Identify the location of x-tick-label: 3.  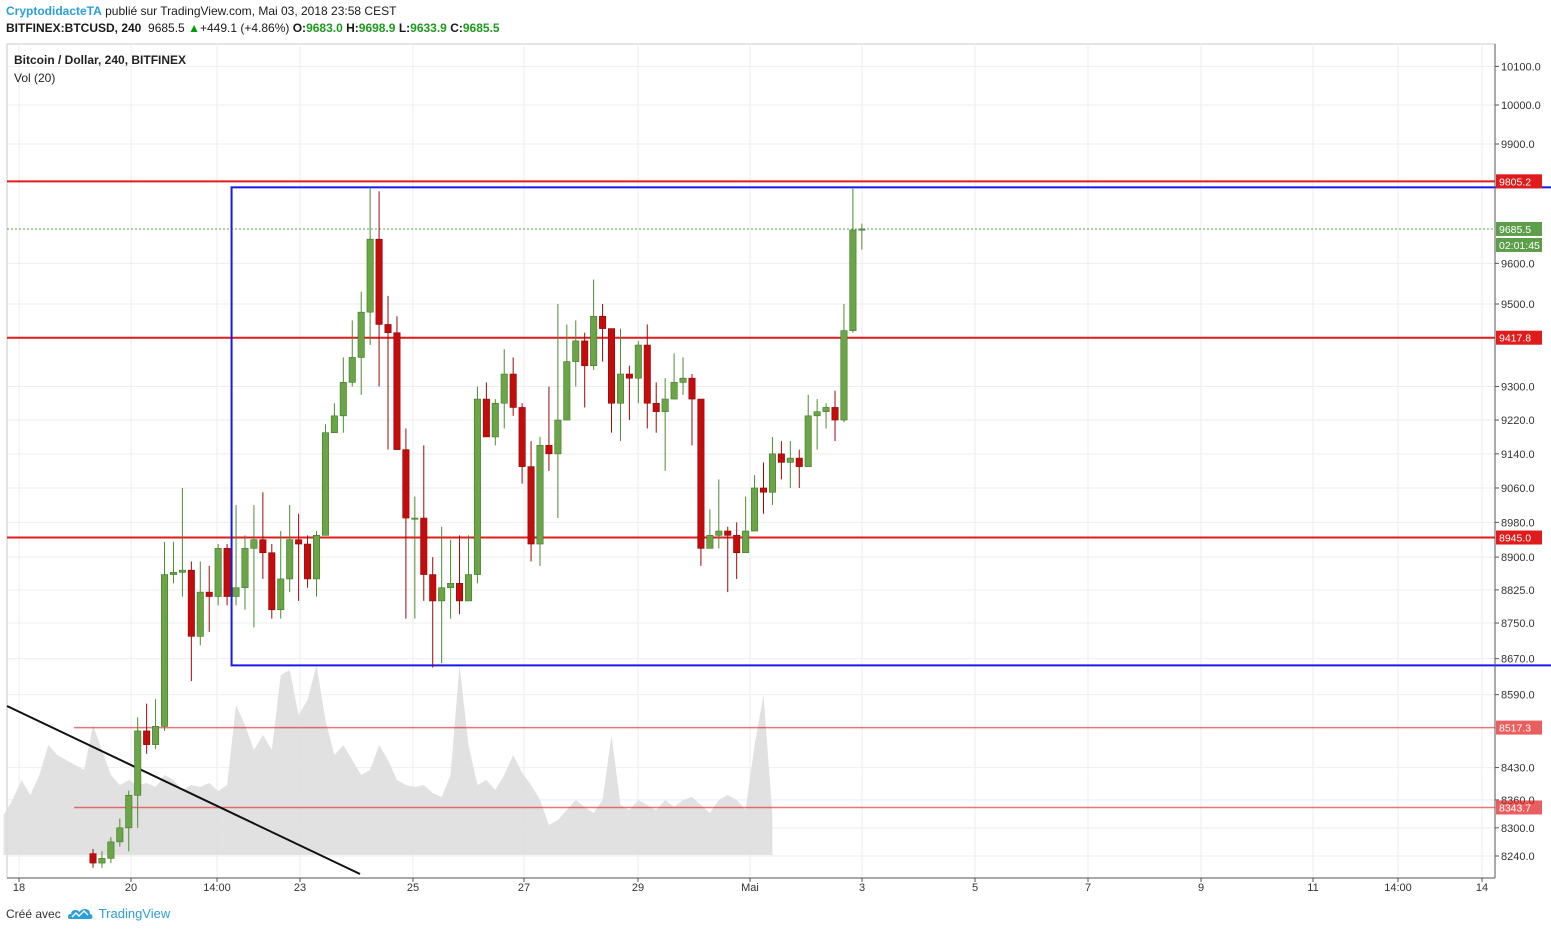
(862, 888).